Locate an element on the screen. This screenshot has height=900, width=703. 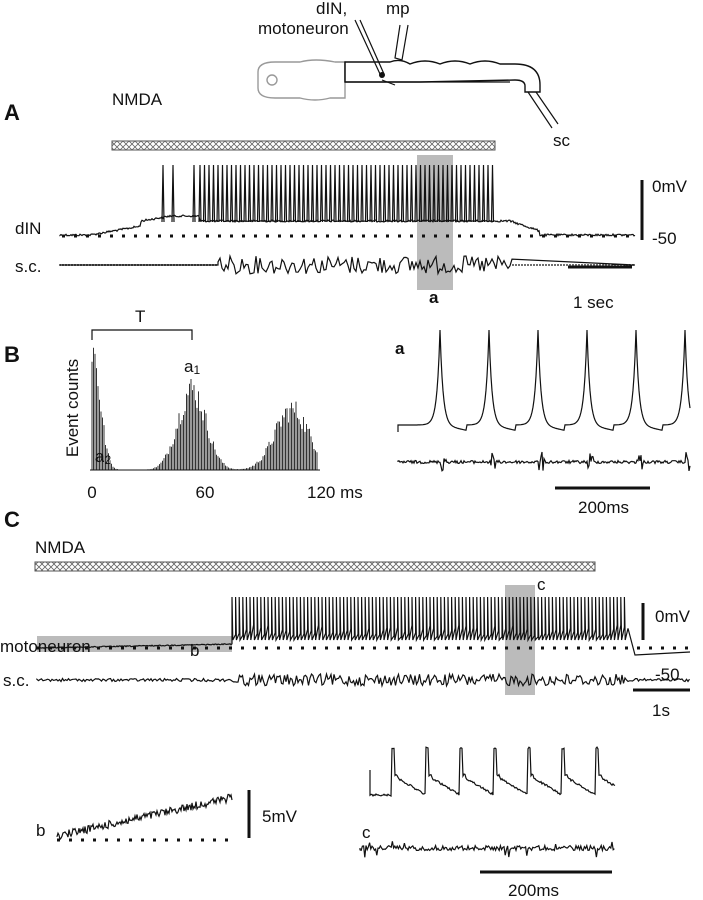
trace-label: dIN is located at coordinates (28, 228).